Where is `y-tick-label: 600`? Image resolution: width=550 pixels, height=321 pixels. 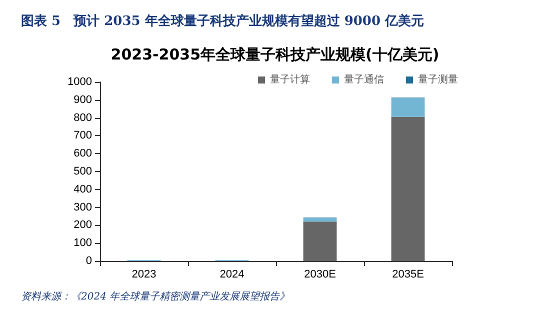
y-tick-label: 600 is located at coordinates (83, 154).